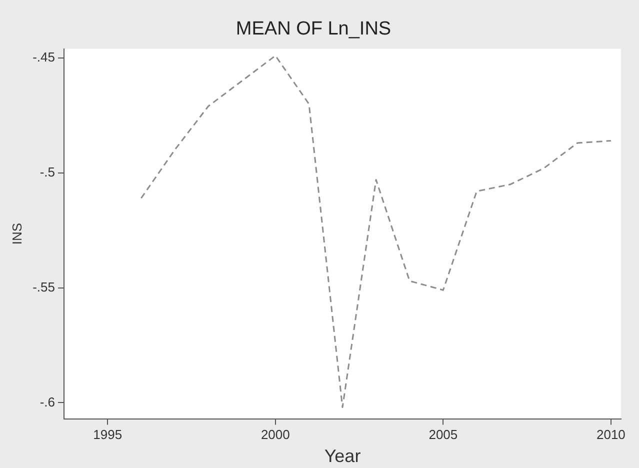 The width and height of the screenshot is (639, 468). I want to click on y-axis-title: INS, so click(16, 233).